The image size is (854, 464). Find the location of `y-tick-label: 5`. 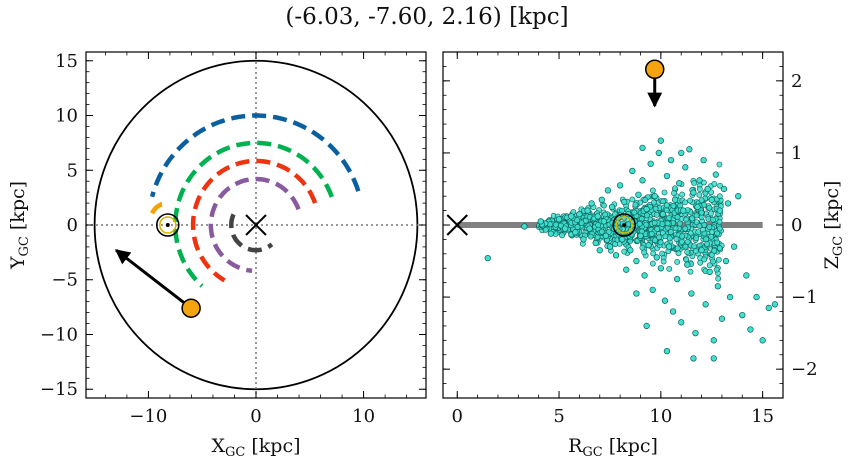

y-tick-label: 5 is located at coordinates (72, 170).